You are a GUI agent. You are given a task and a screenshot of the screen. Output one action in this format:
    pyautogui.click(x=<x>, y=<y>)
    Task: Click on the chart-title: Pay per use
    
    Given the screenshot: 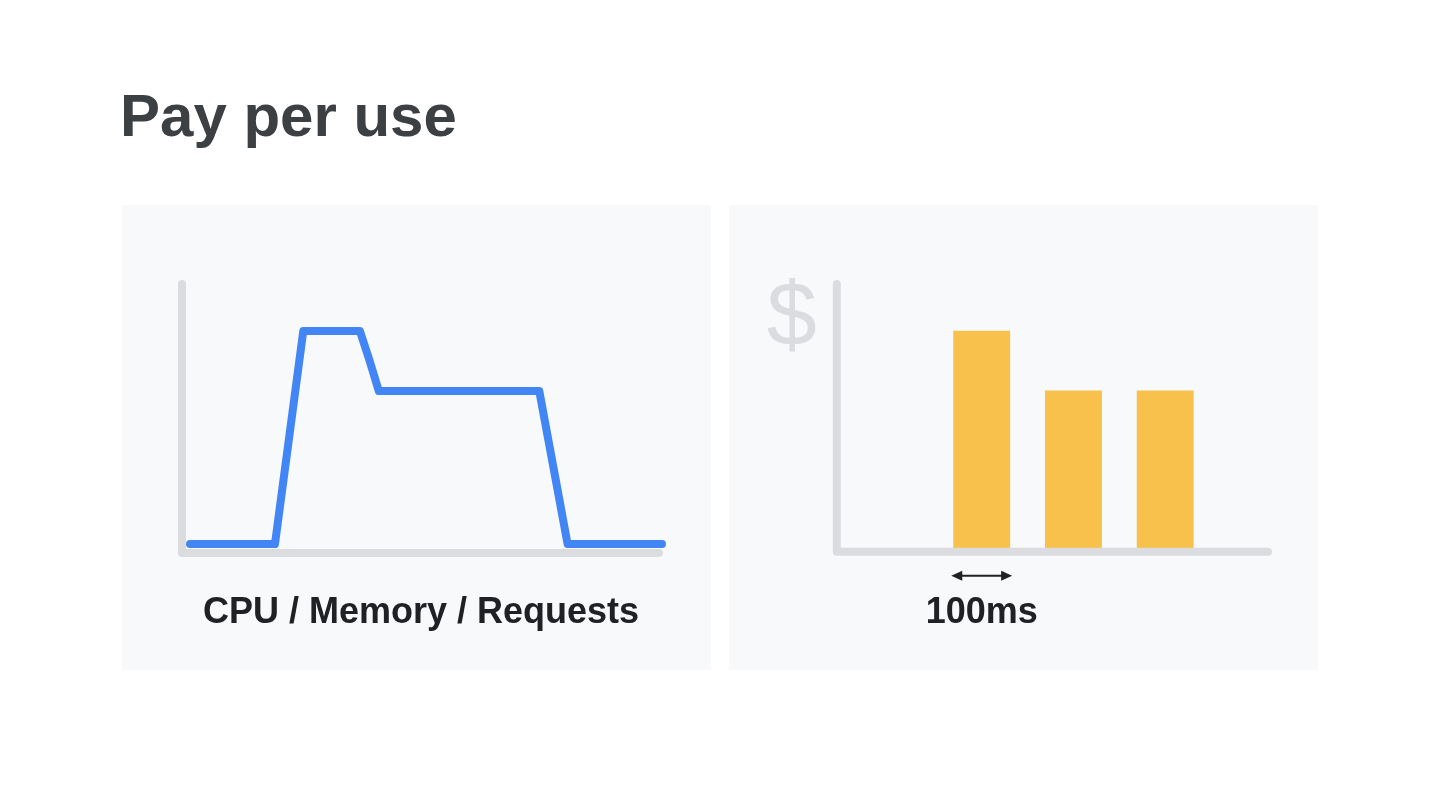 What is the action you would take?
    pyautogui.click(x=288, y=115)
    